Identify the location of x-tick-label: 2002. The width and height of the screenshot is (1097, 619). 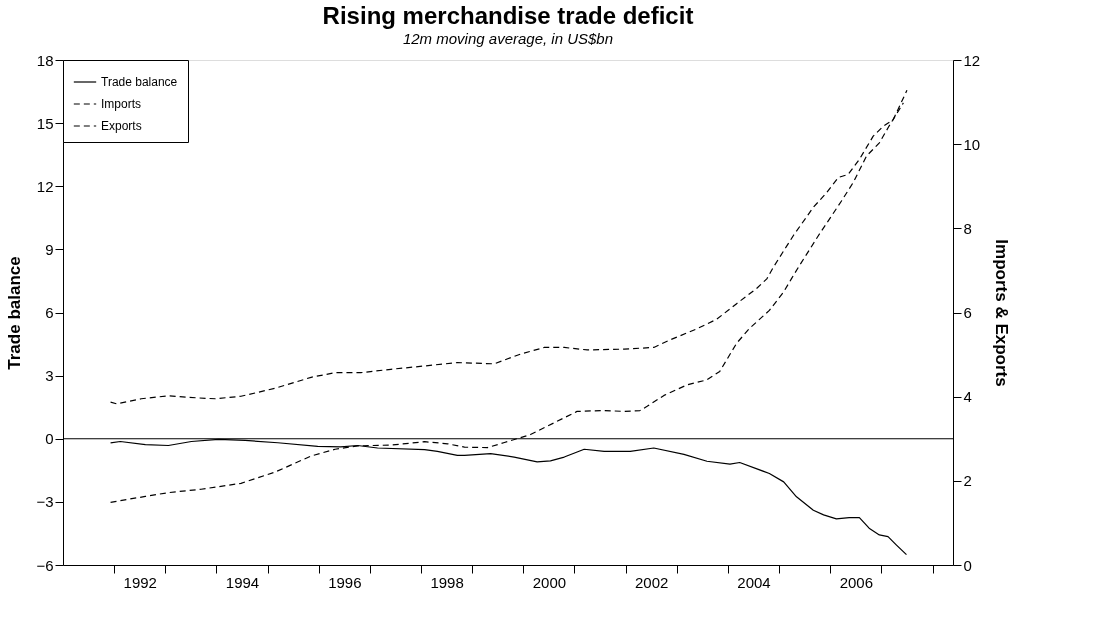
(652, 582).